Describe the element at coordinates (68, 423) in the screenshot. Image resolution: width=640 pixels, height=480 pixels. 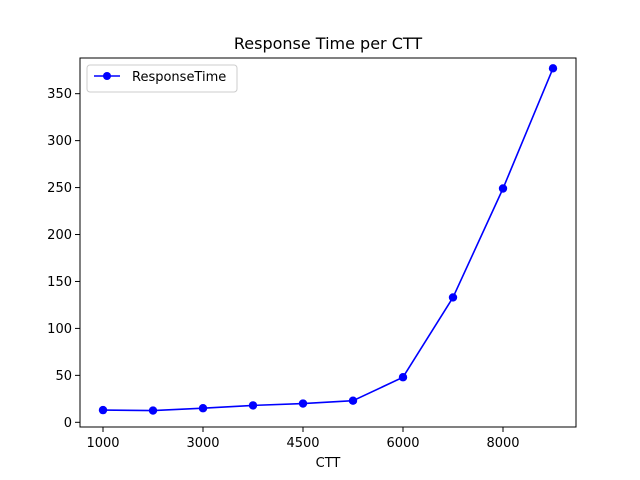
I see `y-tick-label: 0` at that location.